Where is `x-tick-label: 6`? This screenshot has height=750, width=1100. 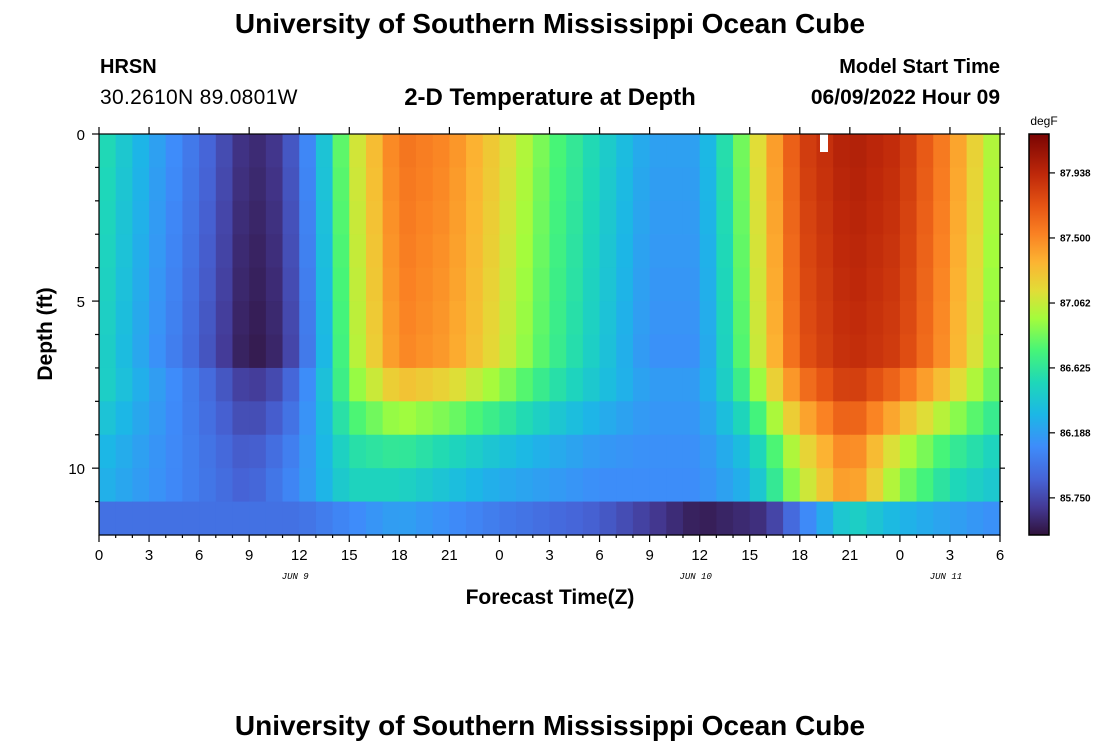 x-tick-label: 6 is located at coordinates (199, 555).